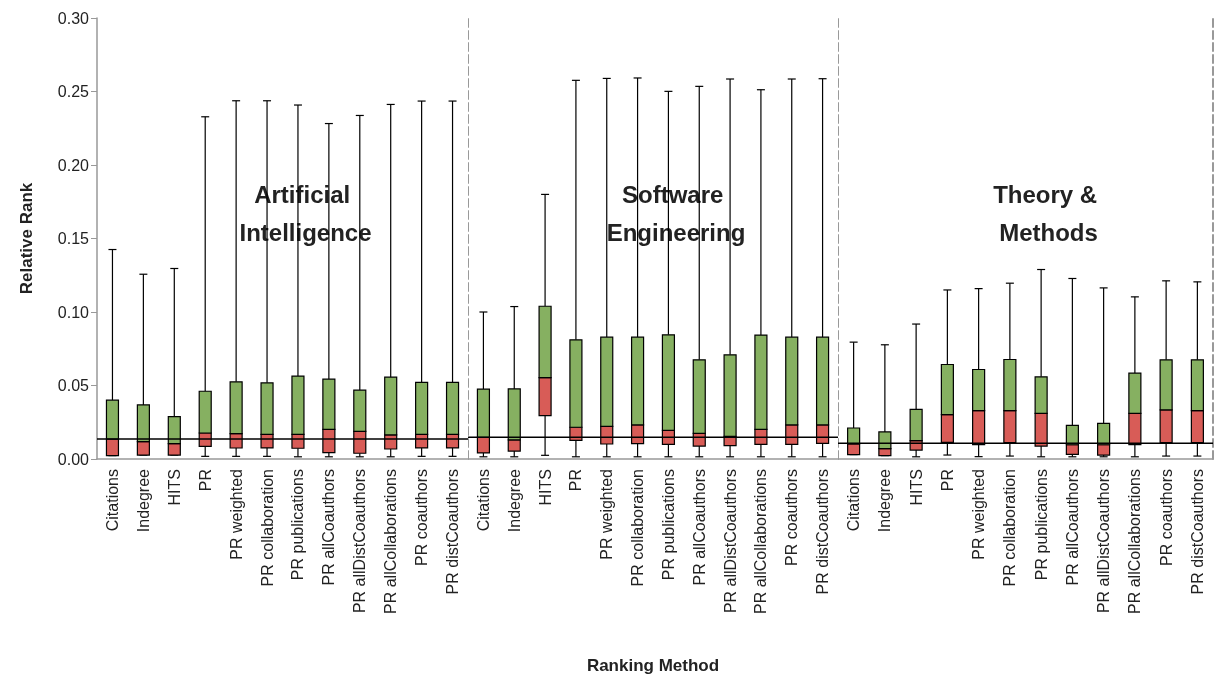 This screenshot has width=1219, height=679. I want to click on y-tick-label: 0.15, so click(73, 238).